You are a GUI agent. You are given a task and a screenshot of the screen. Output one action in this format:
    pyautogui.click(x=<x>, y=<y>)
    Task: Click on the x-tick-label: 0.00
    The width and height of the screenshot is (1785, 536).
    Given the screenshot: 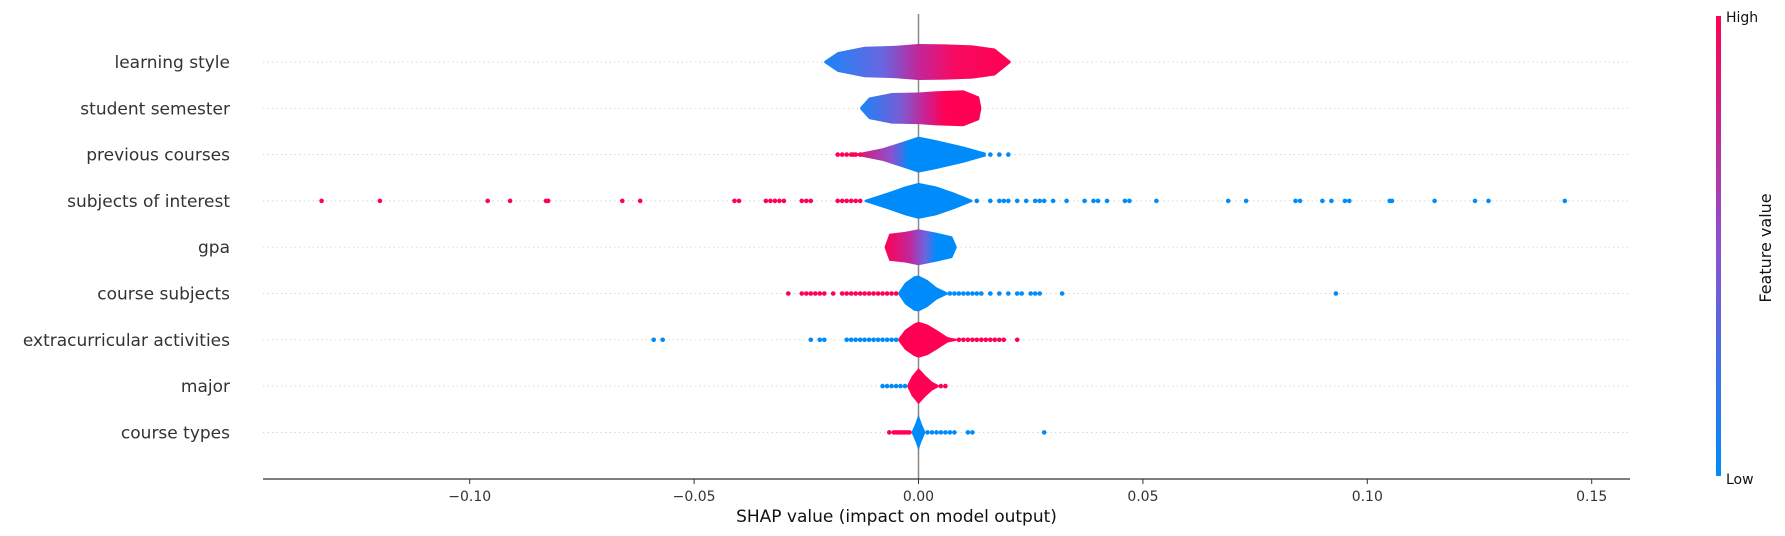 What is the action you would take?
    pyautogui.click(x=918, y=497)
    